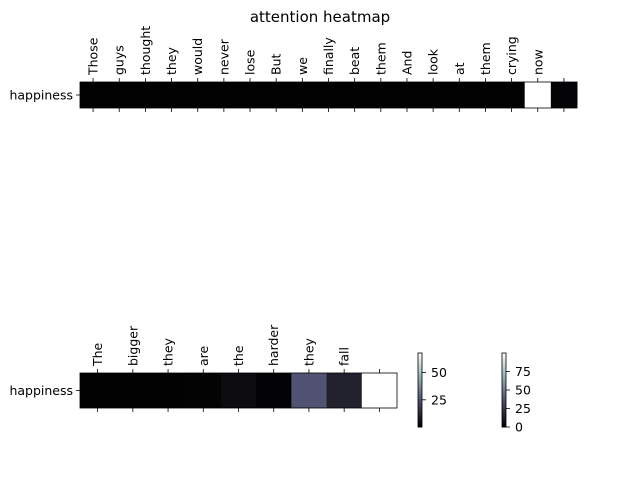 This screenshot has height=480, width=640. I want to click on column-label: are, so click(203, 355).